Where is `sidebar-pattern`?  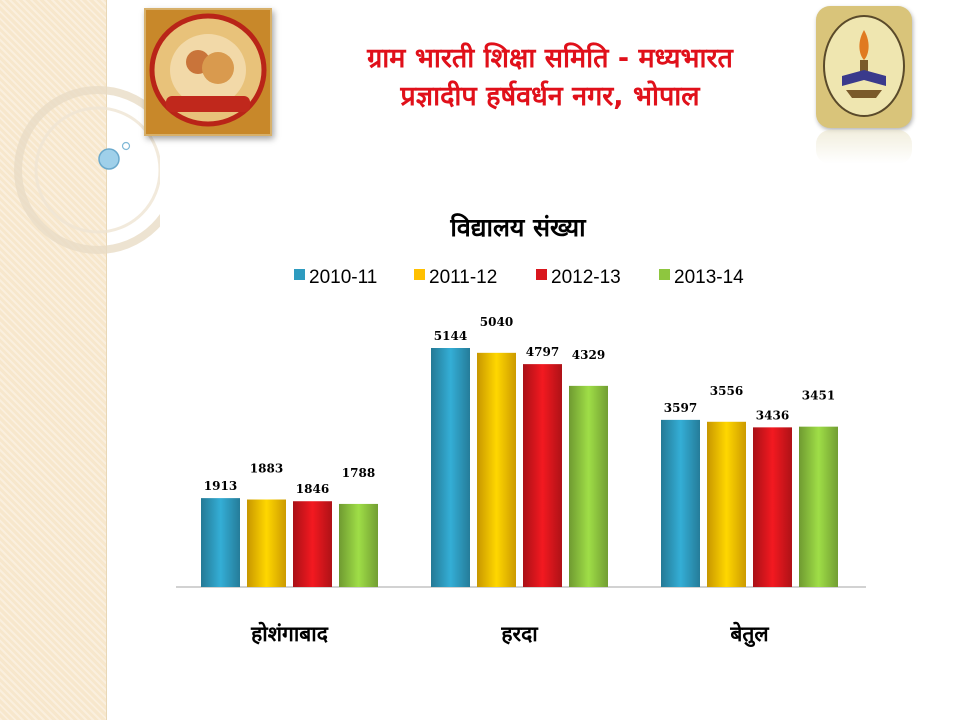
sidebar-pattern is located at coordinates (53, 360).